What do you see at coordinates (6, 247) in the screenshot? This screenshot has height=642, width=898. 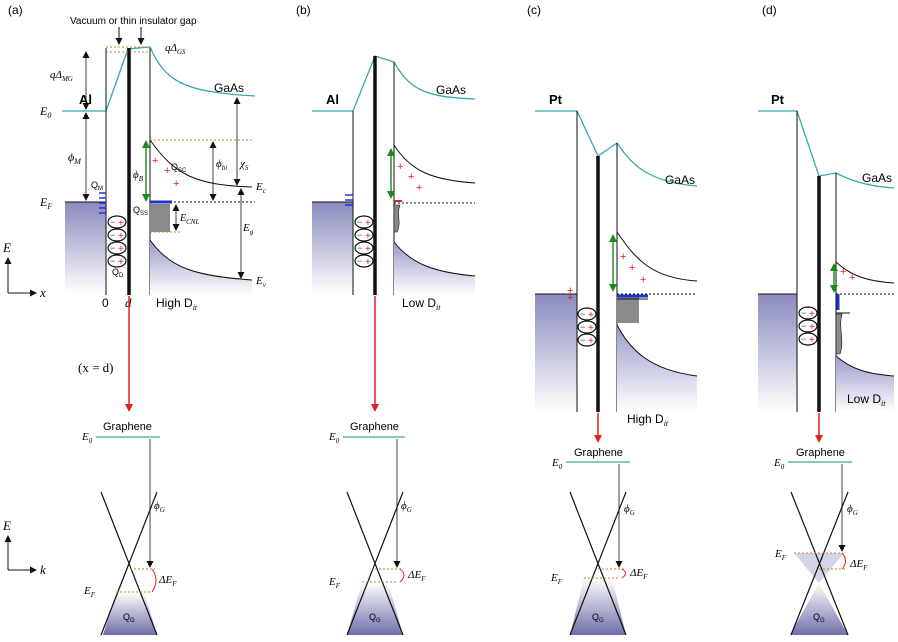 I see `axis-E-label: E` at bounding box center [6, 247].